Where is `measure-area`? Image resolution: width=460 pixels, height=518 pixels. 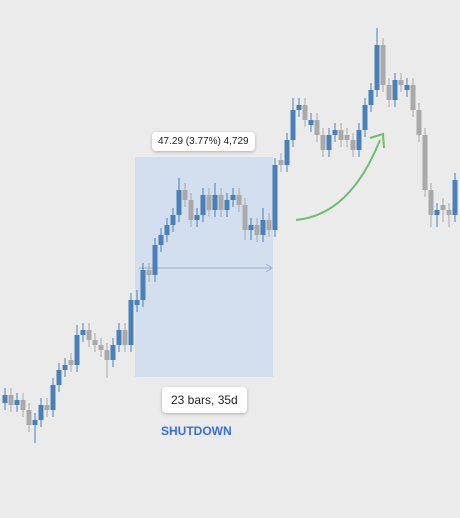
measure-area is located at coordinates (204, 267).